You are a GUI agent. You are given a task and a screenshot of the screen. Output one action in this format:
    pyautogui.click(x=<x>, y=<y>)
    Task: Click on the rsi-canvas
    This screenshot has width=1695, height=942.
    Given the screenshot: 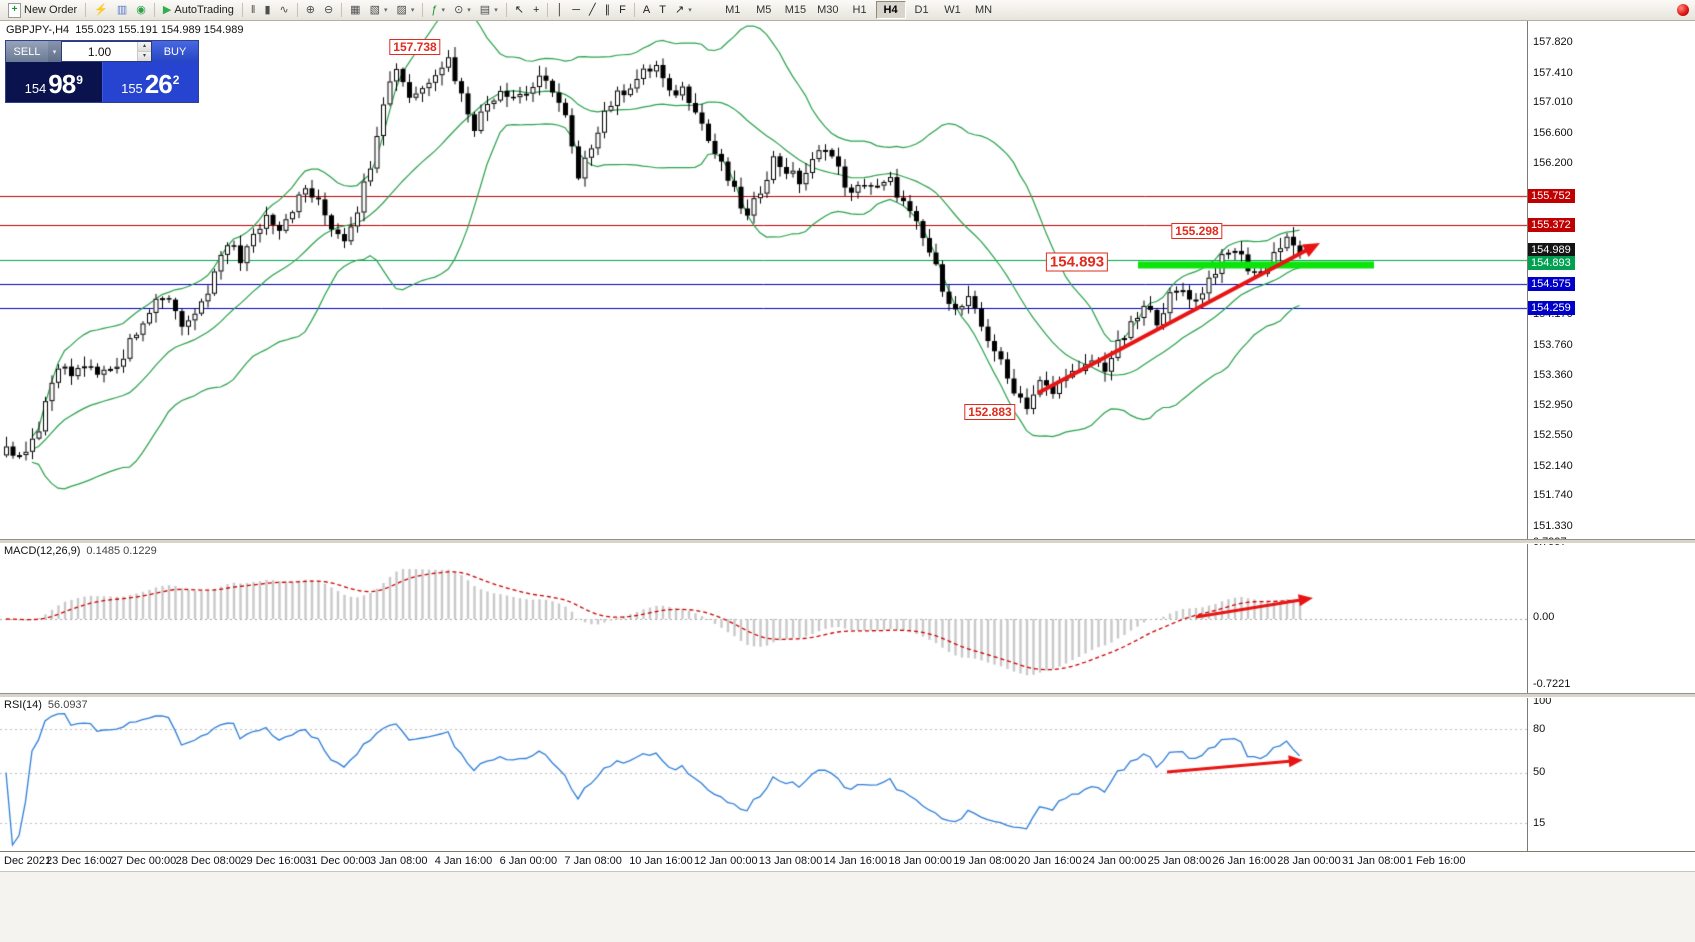 What is the action you would take?
    pyautogui.click(x=763, y=773)
    